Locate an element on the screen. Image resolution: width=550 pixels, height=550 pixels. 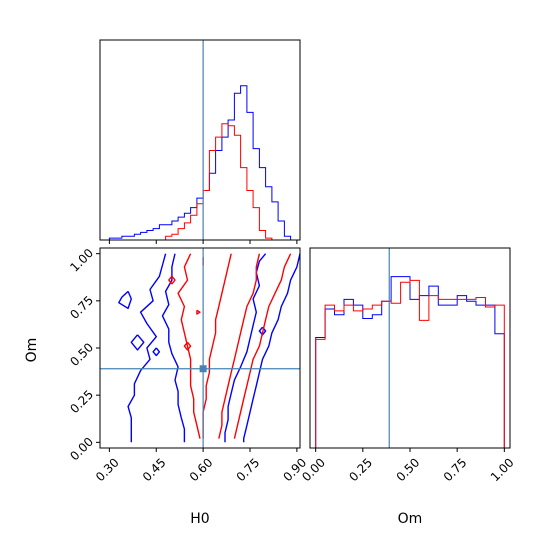
x-tick-label: 0.25 is located at coordinates (360, 469).